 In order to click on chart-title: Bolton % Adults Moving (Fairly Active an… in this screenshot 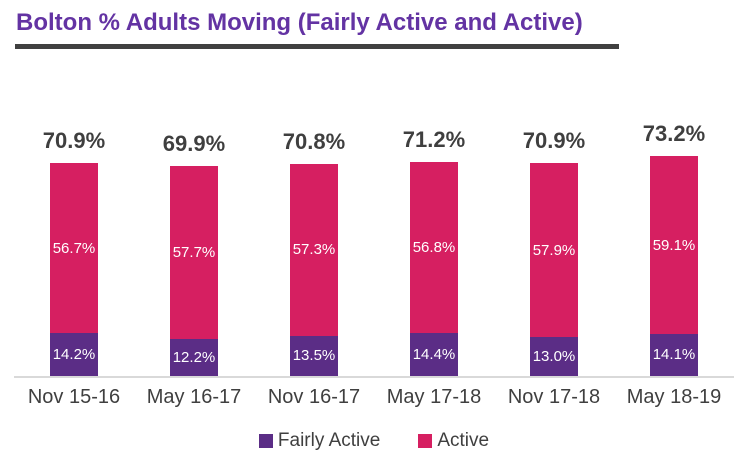, I will do `click(299, 22)`.